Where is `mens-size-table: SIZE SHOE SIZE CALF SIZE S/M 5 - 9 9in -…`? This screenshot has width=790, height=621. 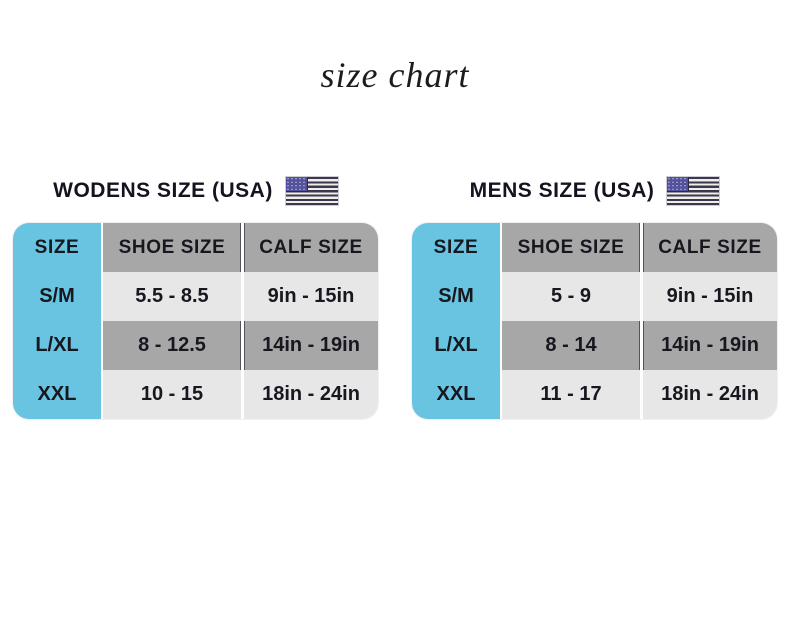
mens-size-table: SIZE SHOE SIZE CALF SIZE S/M 5 - 9 9in -… is located at coordinates (594, 321).